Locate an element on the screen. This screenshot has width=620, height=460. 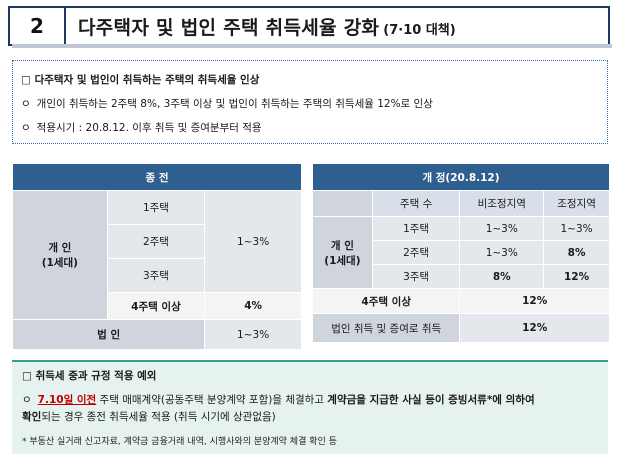
summary-item-text: 적용시기 : 20.8.12. 이후 취득 및 증여분부터 적용 is located at coordinates (149, 128).